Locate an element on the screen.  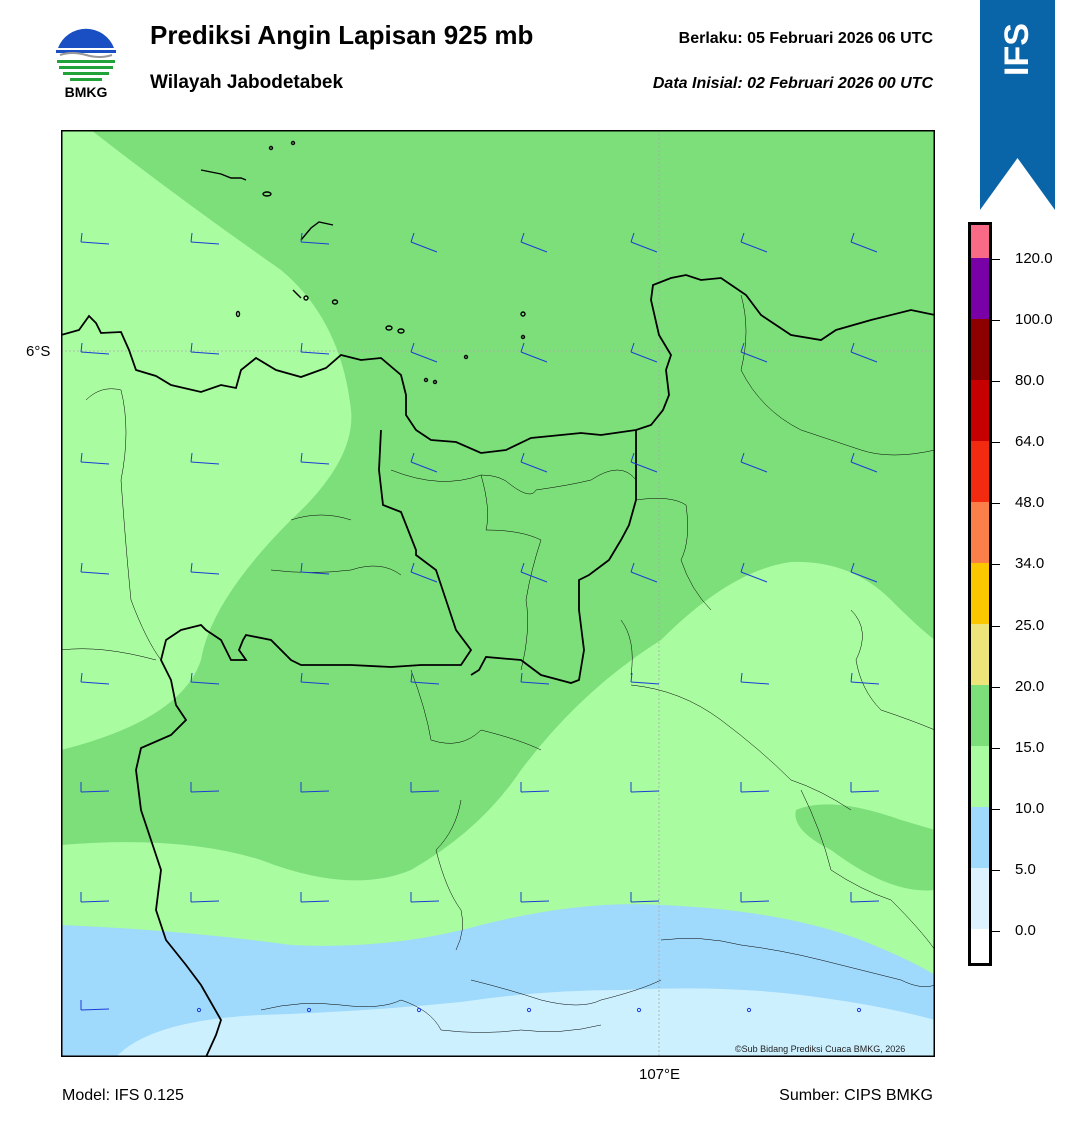
bmkg-logo-icon is located at coordinates (86, 56).